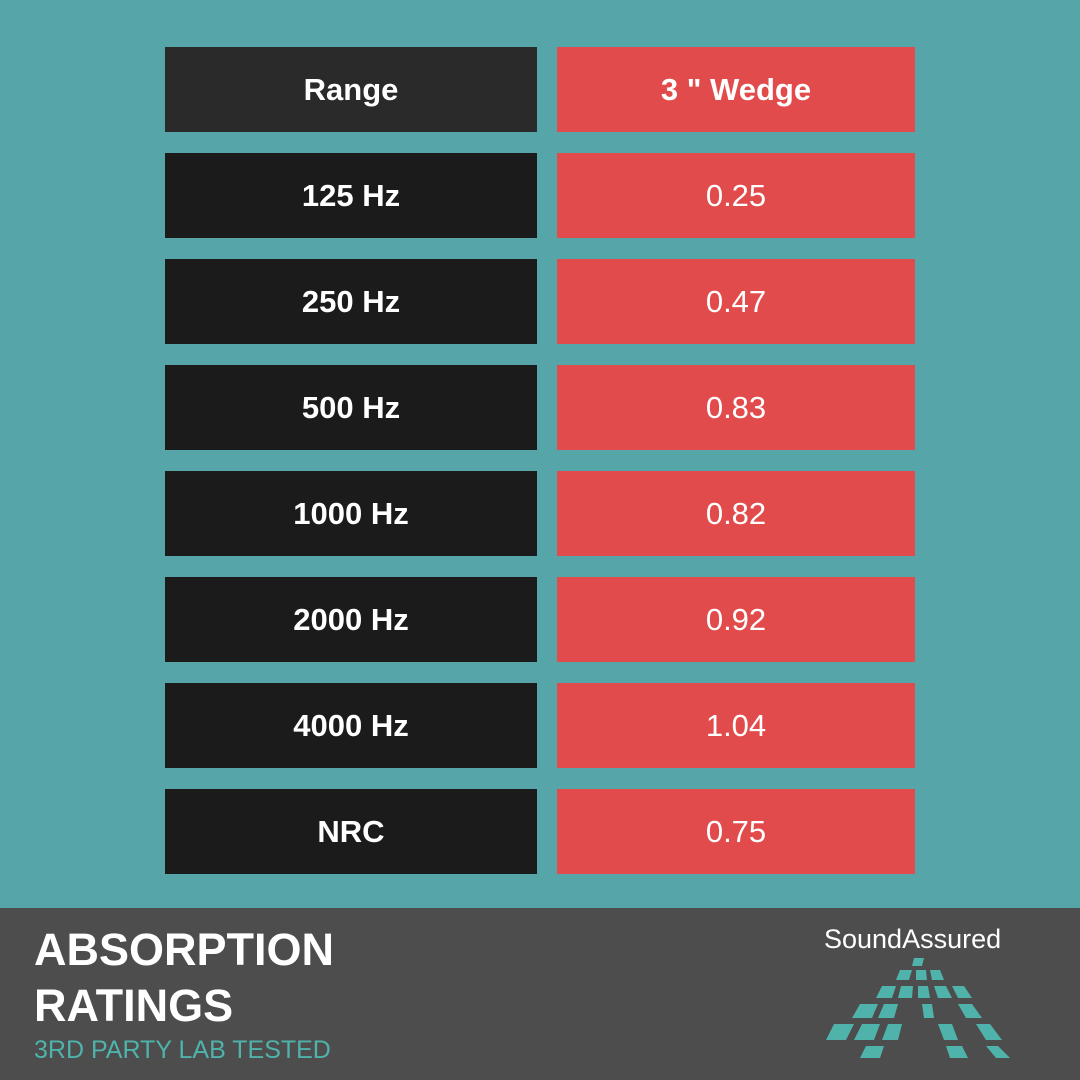 The height and width of the screenshot is (1080, 1080). What do you see at coordinates (351, 725) in the screenshot?
I see `range-cell: 4000 Hz` at bounding box center [351, 725].